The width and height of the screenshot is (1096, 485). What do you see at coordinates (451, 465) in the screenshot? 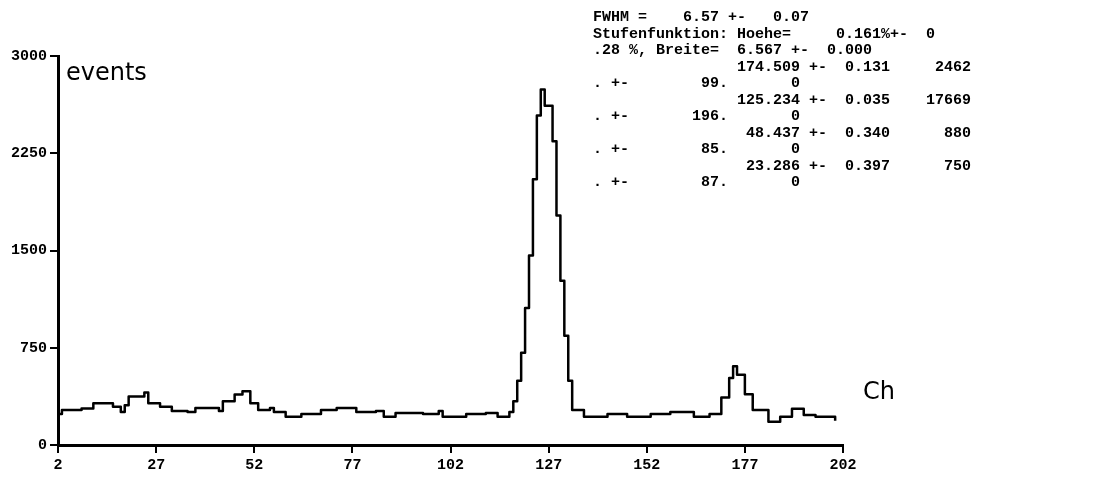
I see `x-tick-label: 102` at bounding box center [451, 465].